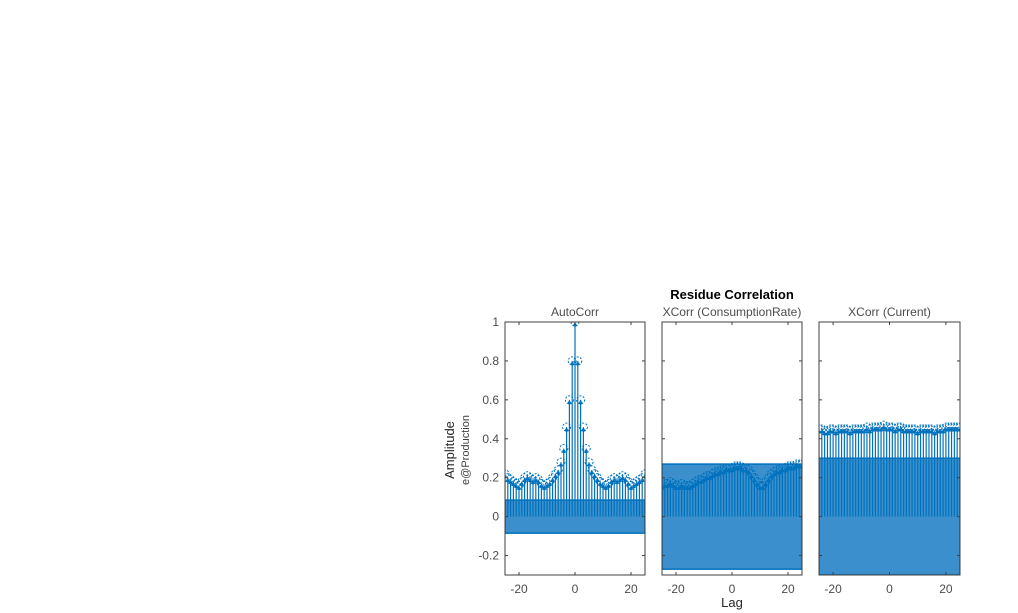 The height and width of the screenshot is (613, 1018). I want to click on y-tick-label: 0.2, so click(490, 478).